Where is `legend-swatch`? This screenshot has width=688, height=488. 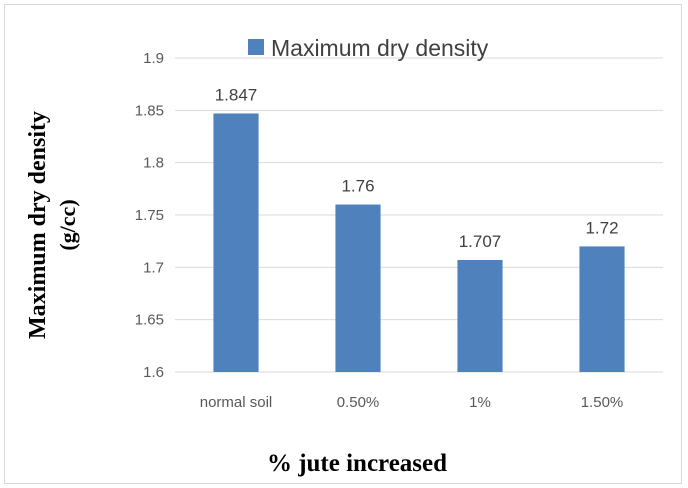 legend-swatch is located at coordinates (256, 47).